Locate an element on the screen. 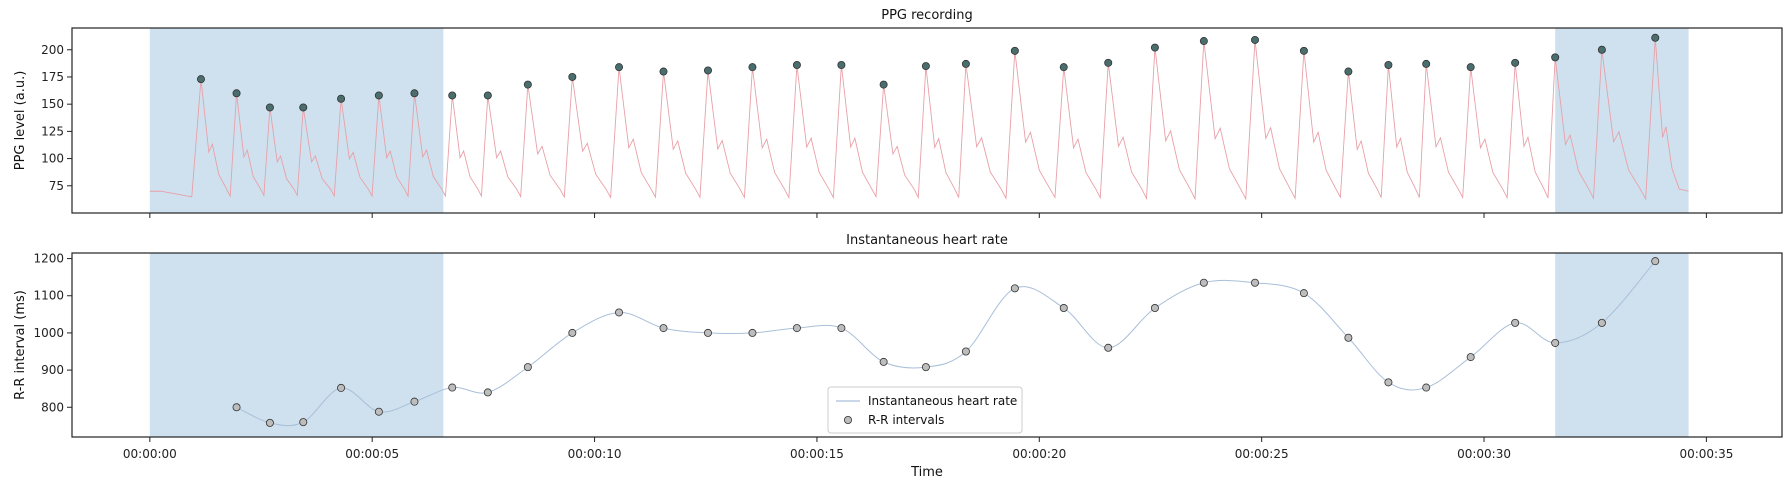  y-tick-label: 900 is located at coordinates (52, 370).